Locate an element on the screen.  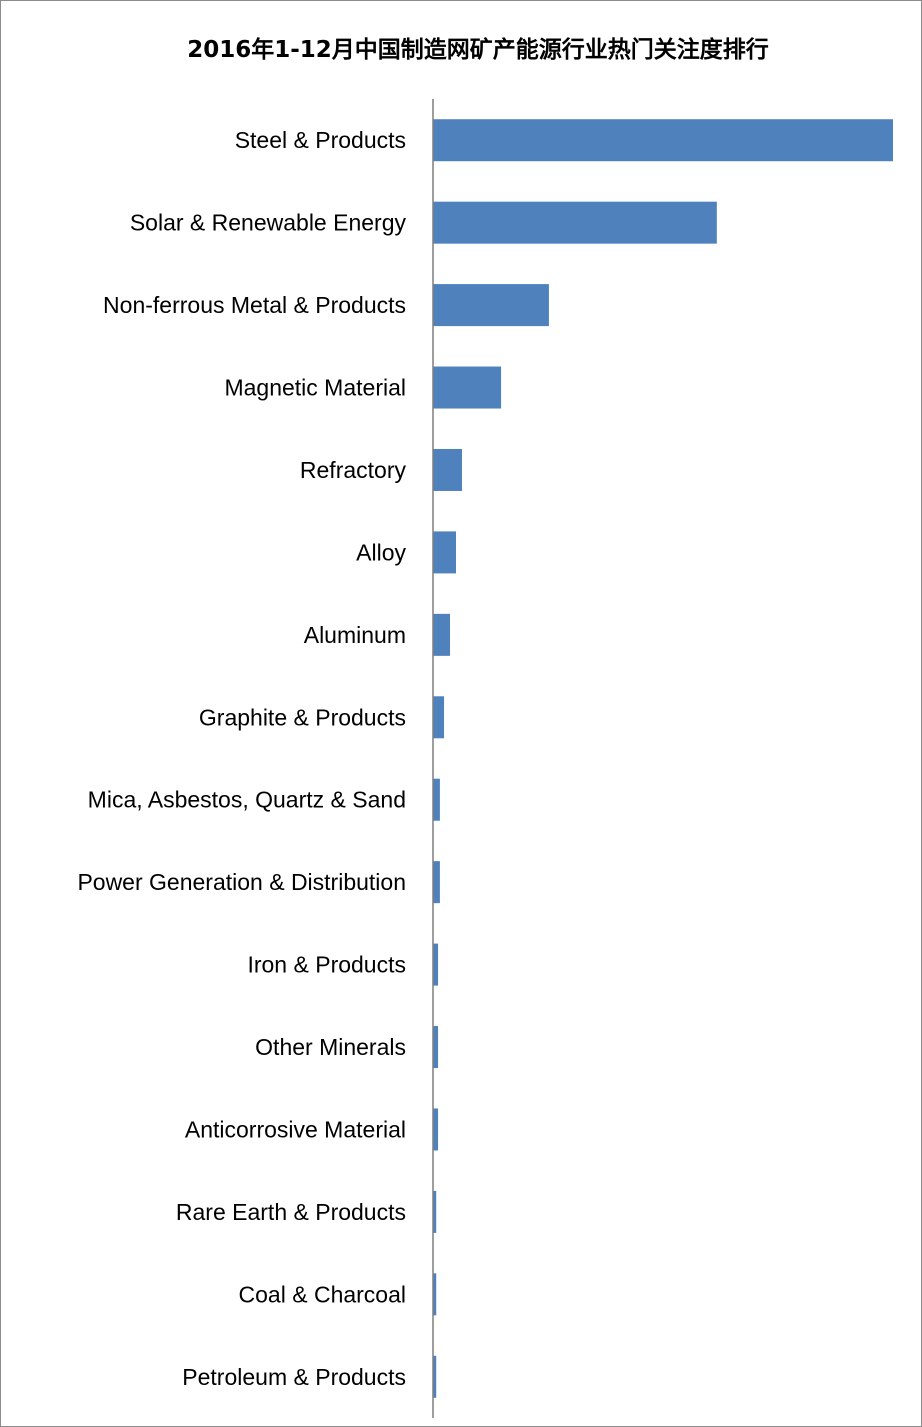
chart-title: 2016年1-12月中国制造网矿产能源行业热门关注度排行 is located at coordinates (478, 49).